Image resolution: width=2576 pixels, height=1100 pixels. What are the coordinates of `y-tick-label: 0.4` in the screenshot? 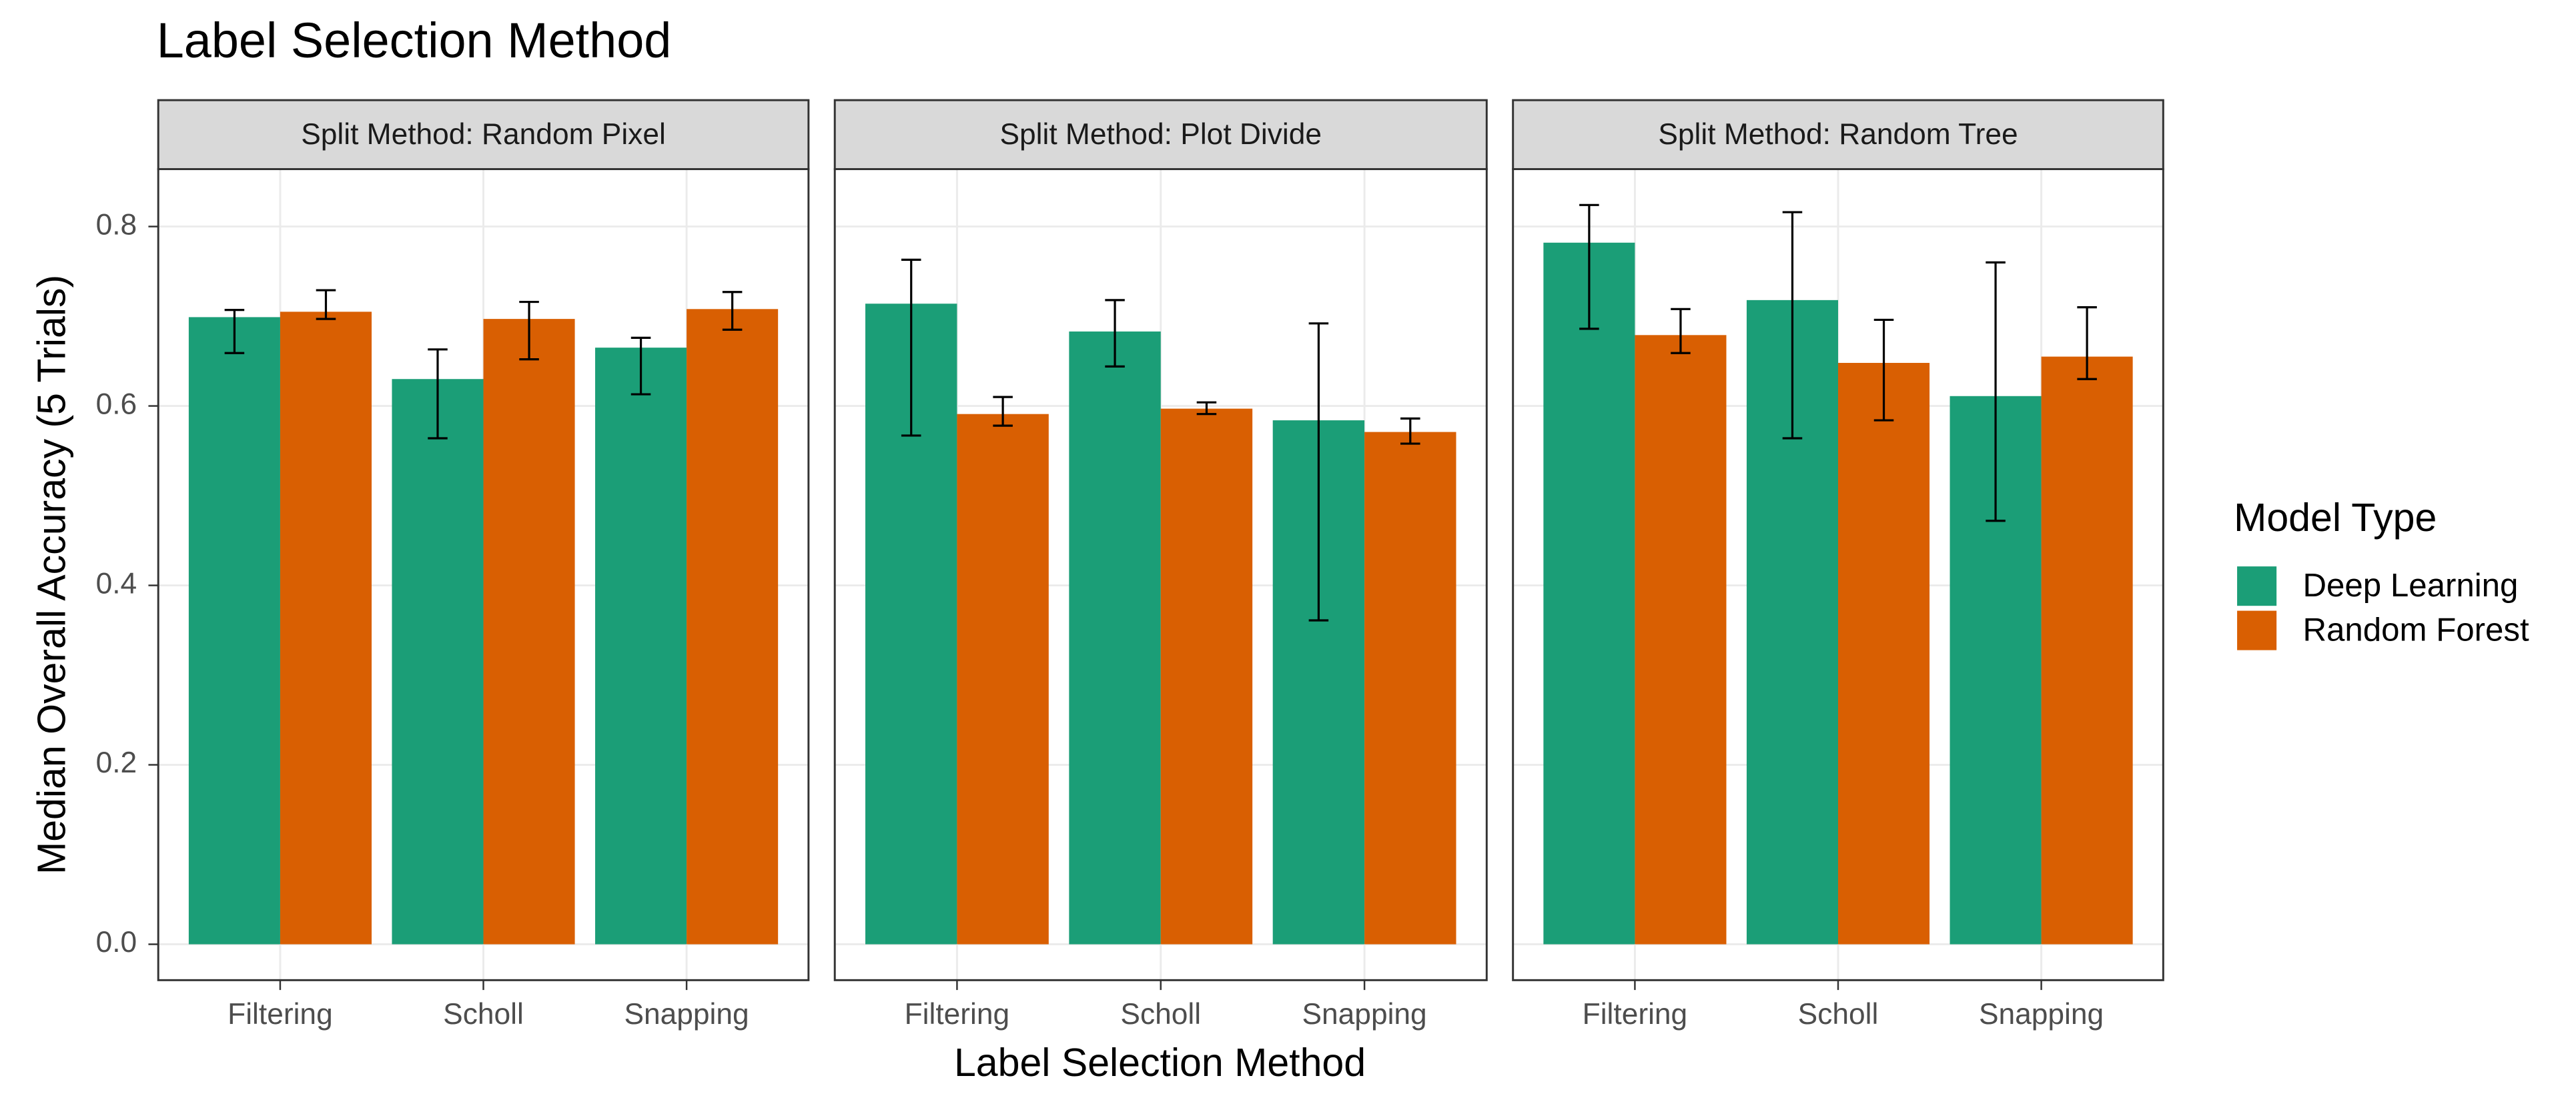 It's located at (116, 583).